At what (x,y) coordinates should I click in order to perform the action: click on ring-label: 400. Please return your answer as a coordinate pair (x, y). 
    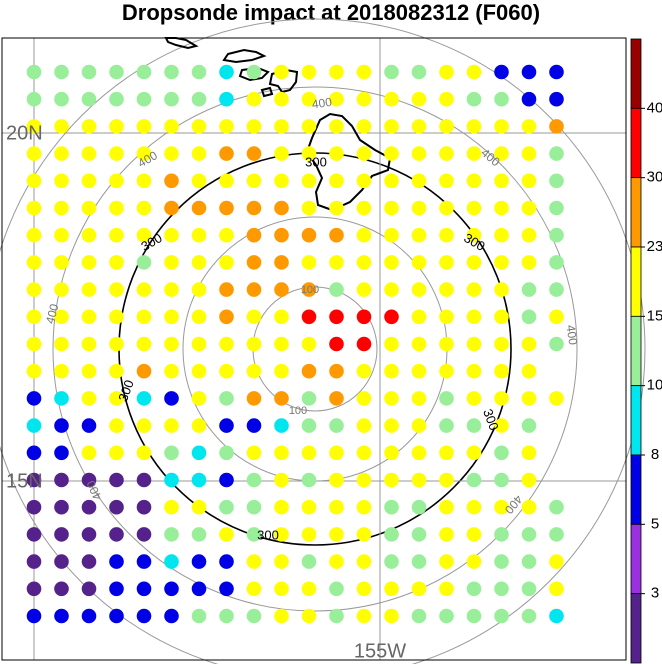
    Looking at the image, I should click on (571, 335).